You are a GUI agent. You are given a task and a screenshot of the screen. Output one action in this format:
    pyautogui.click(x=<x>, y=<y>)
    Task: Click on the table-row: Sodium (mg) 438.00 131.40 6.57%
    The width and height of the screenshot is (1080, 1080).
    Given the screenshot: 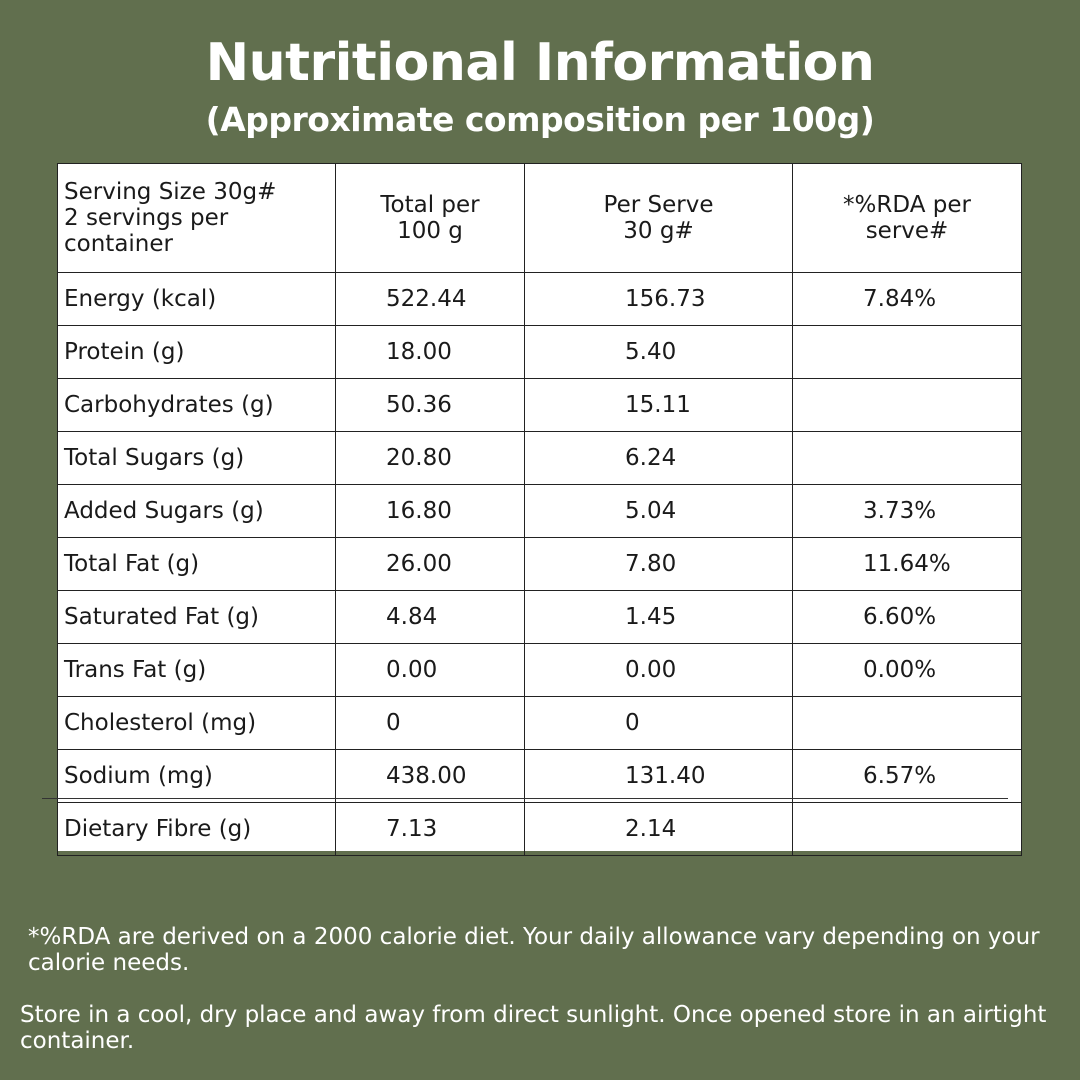 What is the action you would take?
    pyautogui.click(x=539, y=776)
    